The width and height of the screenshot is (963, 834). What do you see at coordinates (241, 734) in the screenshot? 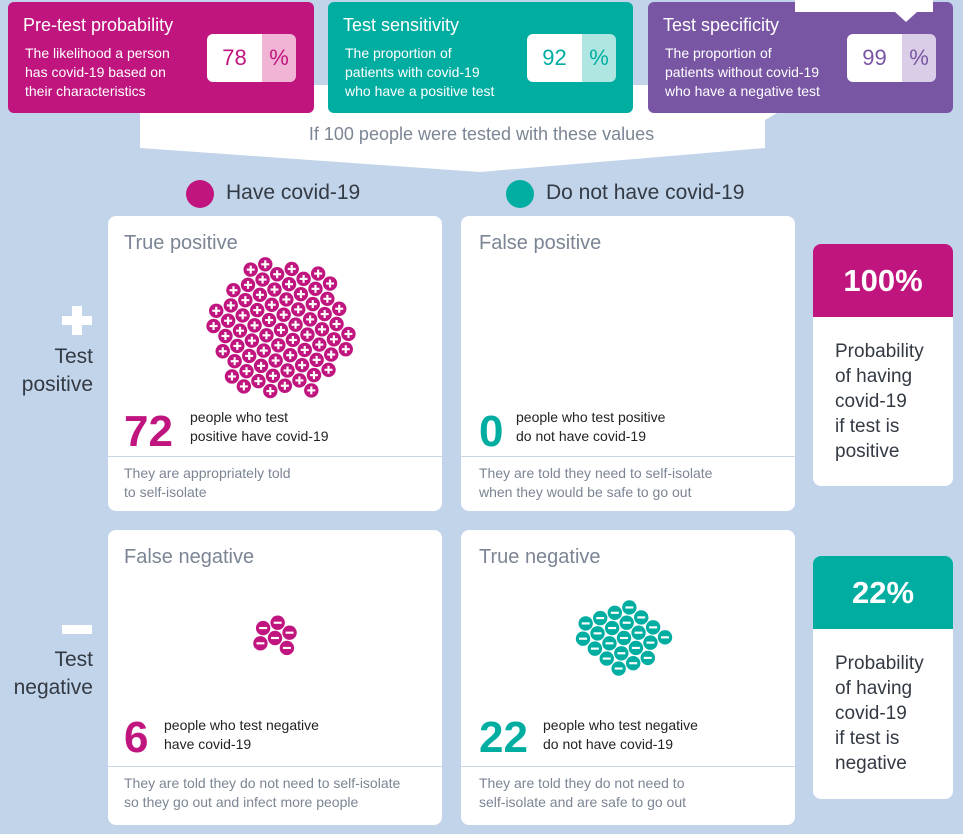
I see `false-negative-description: people who test negative have covid-19` at bounding box center [241, 734].